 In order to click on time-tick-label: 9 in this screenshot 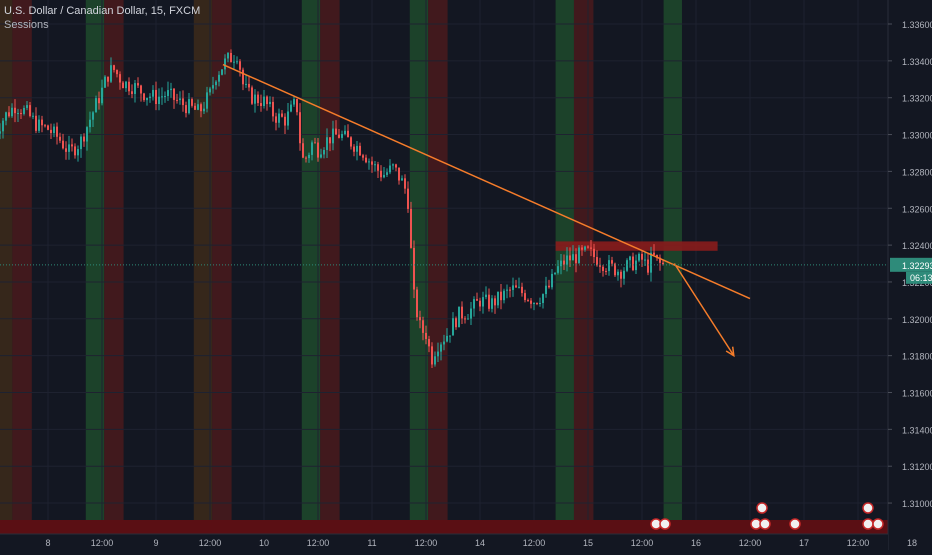, I will do `click(155, 543)`.